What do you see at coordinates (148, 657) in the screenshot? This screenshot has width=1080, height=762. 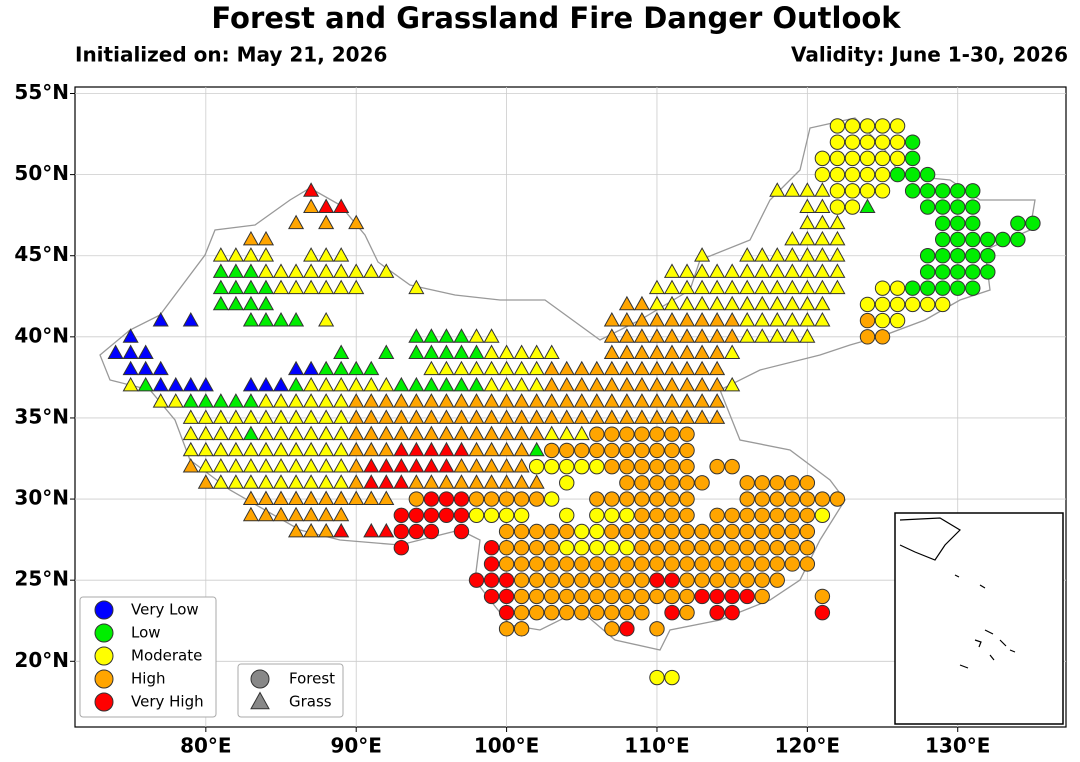 I see `legend-box` at bounding box center [148, 657].